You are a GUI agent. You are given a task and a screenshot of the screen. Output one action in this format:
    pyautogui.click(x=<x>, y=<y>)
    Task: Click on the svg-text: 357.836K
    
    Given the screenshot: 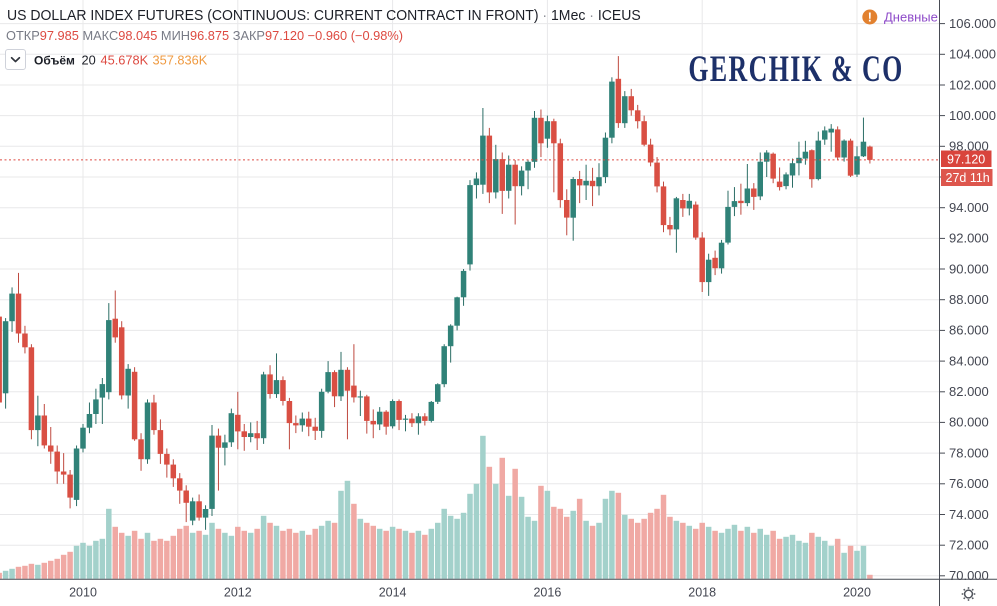 What is the action you would take?
    pyautogui.click(x=180, y=60)
    